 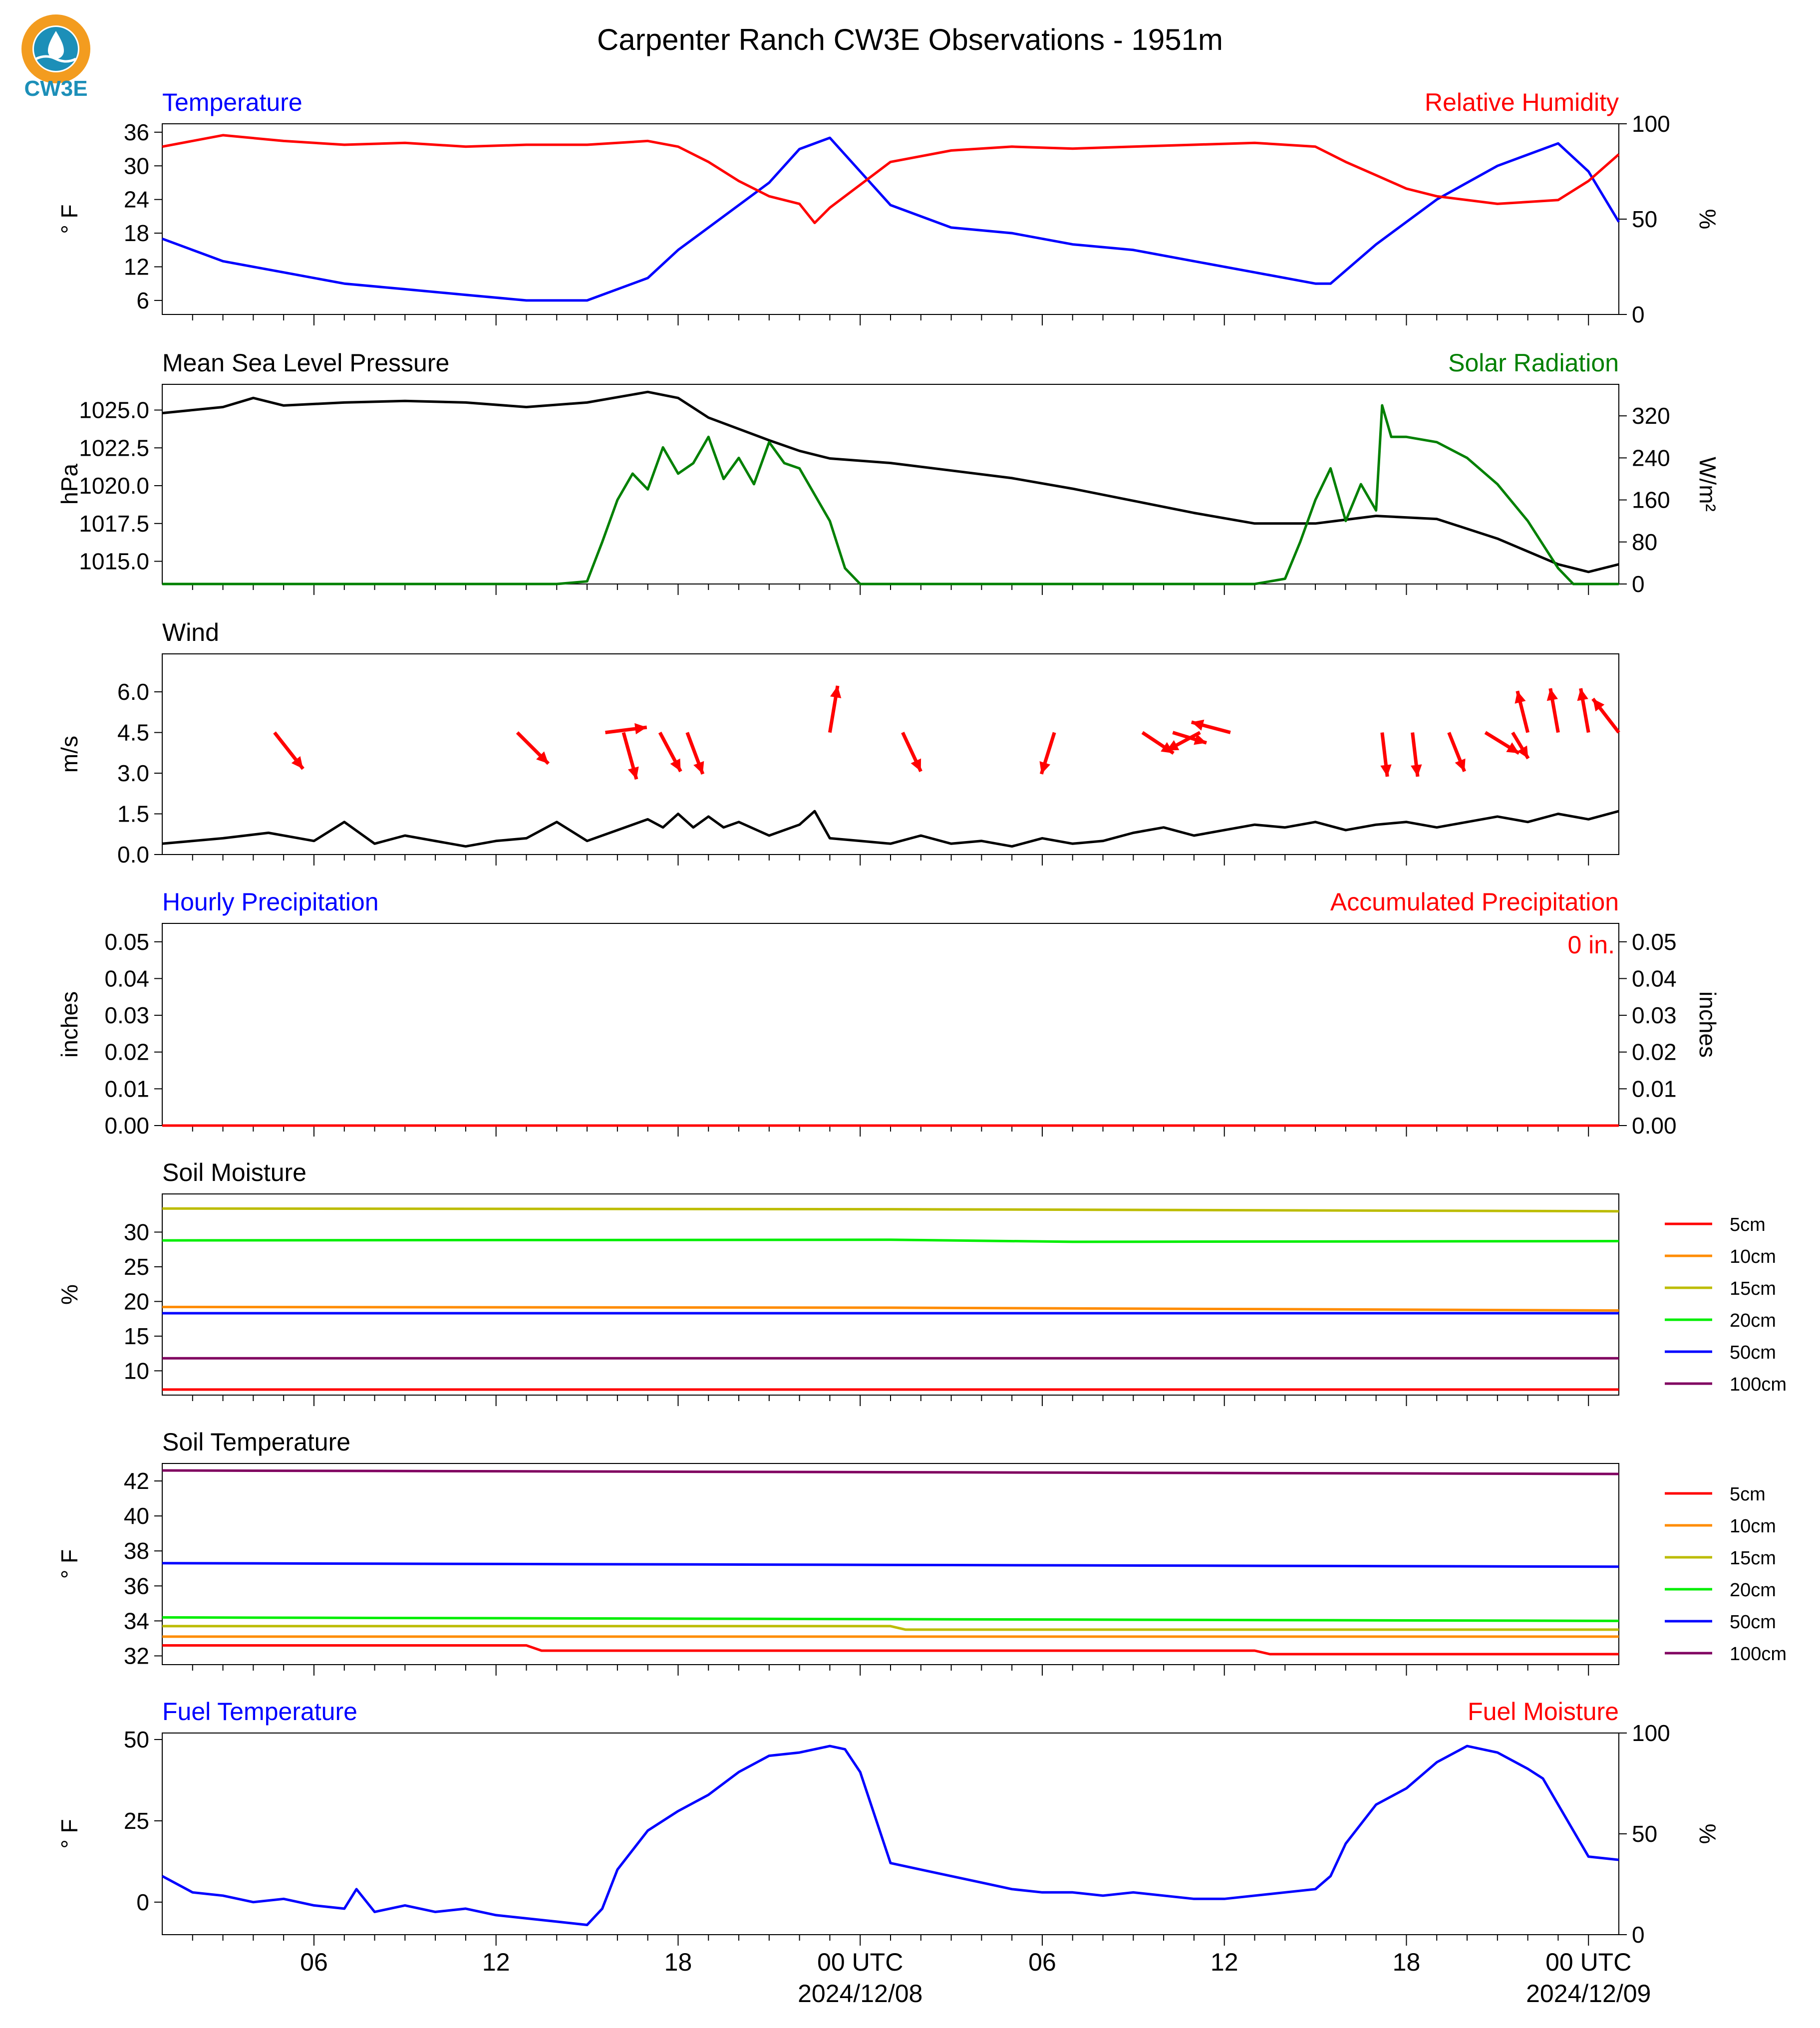 I want to click on y-tick-label: 25, so click(x=136, y=1267).